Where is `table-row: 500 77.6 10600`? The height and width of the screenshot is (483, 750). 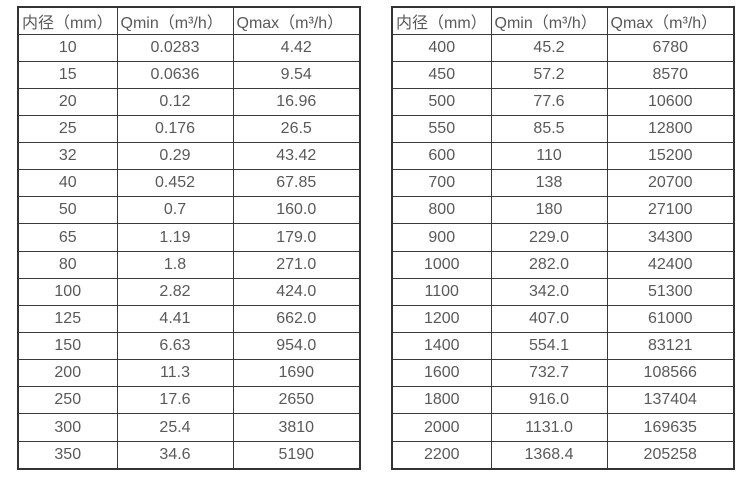 table-row: 500 77.6 10600 is located at coordinates (563, 101).